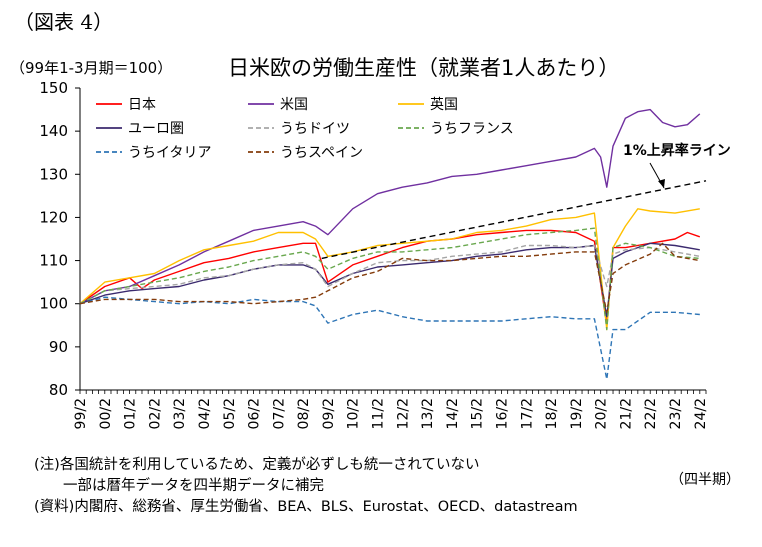  Describe the element at coordinates (179, 486) in the screenshot. I see `note-line-2: 一部は暦年データを四半期データに補完` at that location.